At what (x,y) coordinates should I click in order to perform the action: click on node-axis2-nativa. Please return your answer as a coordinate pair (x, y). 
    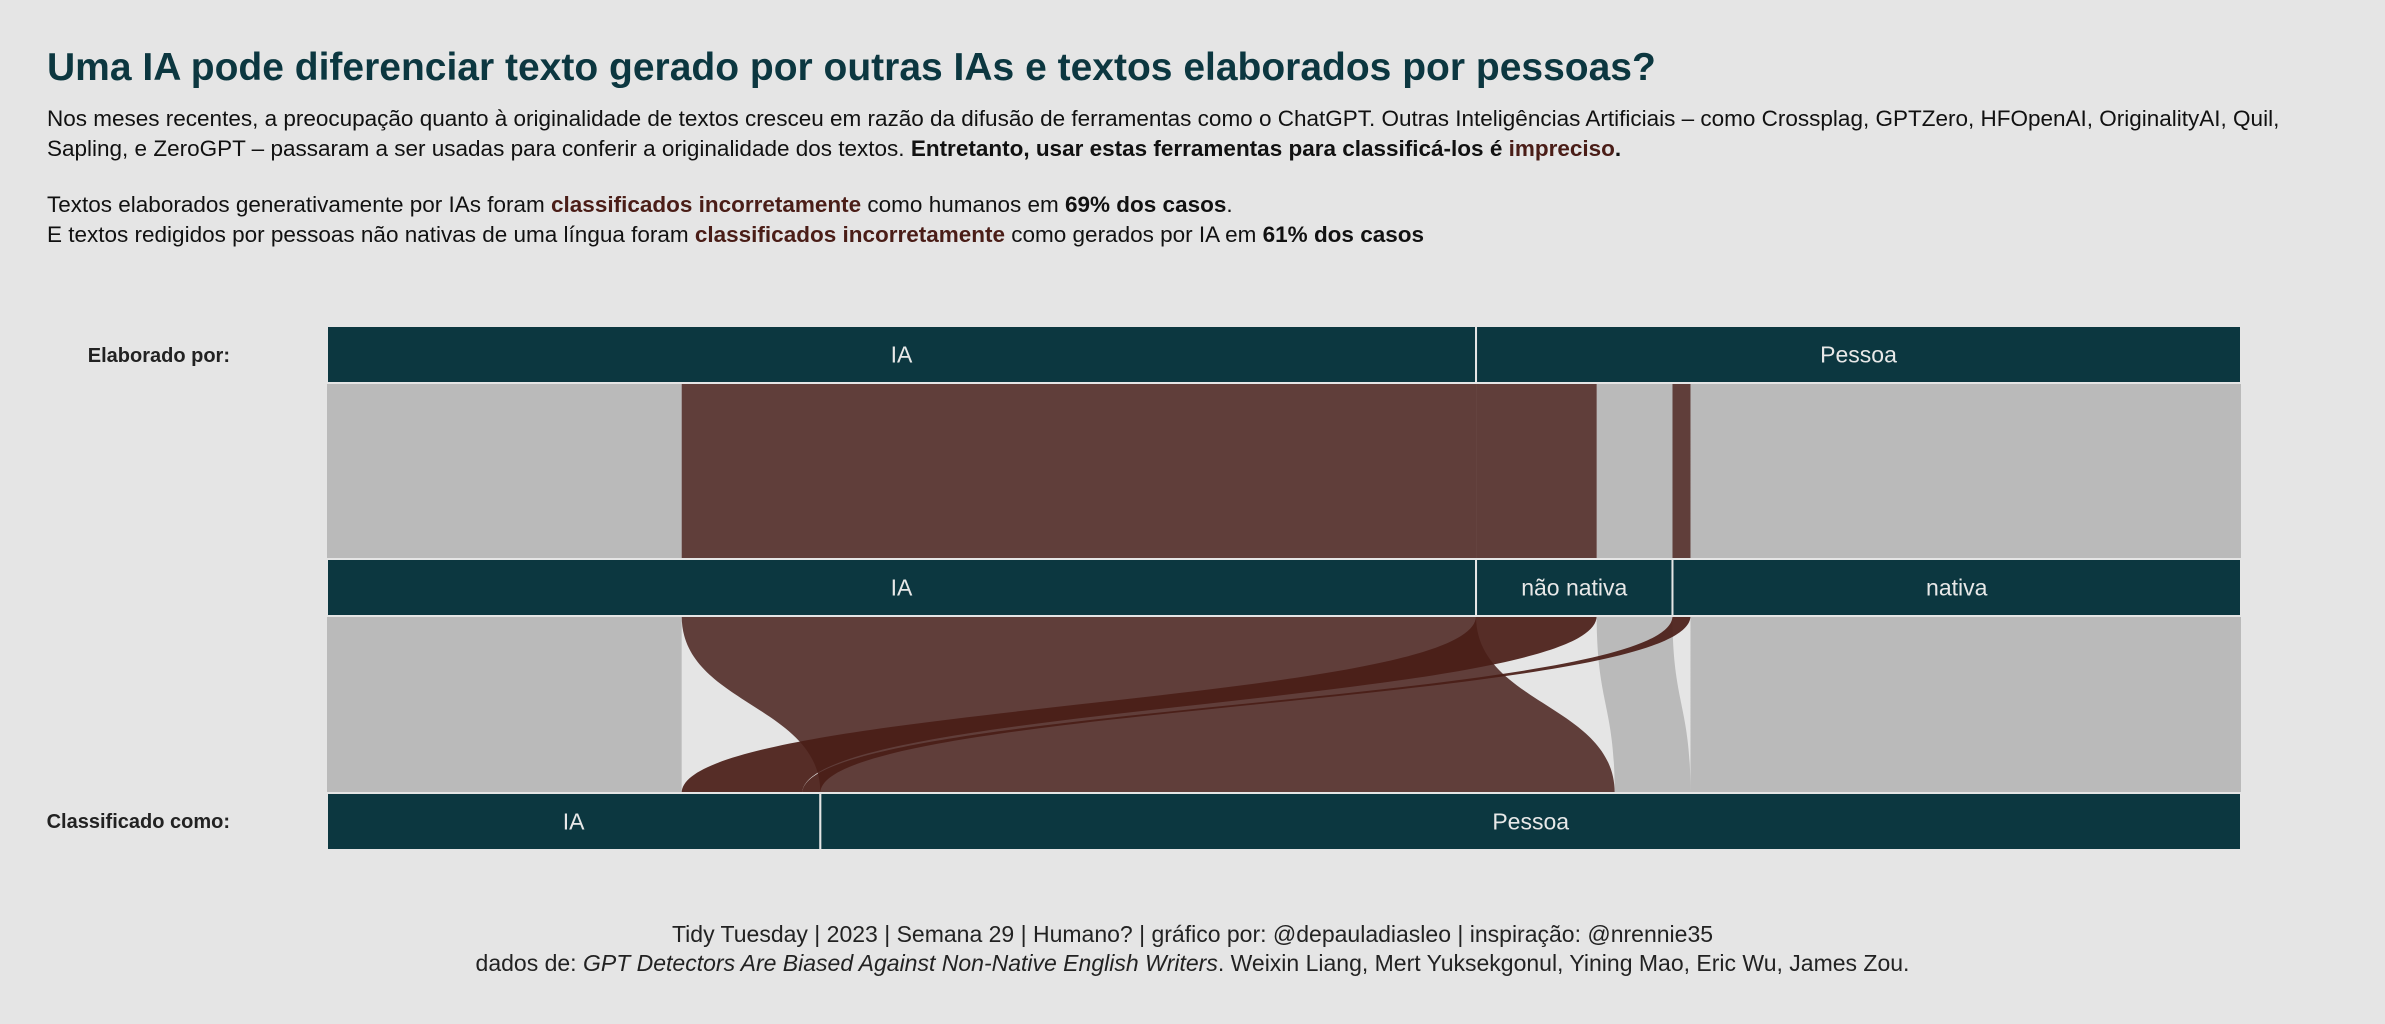
    Looking at the image, I should click on (1956, 587).